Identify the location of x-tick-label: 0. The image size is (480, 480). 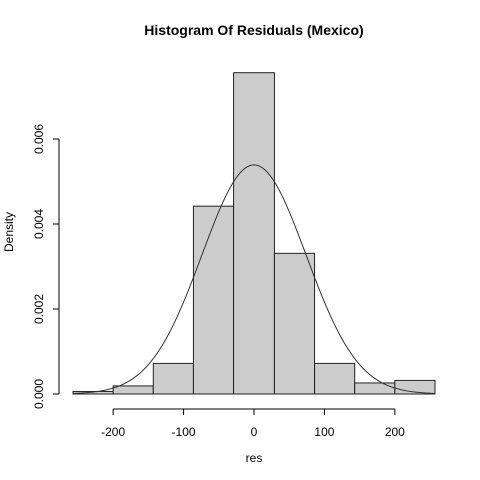
(254, 432).